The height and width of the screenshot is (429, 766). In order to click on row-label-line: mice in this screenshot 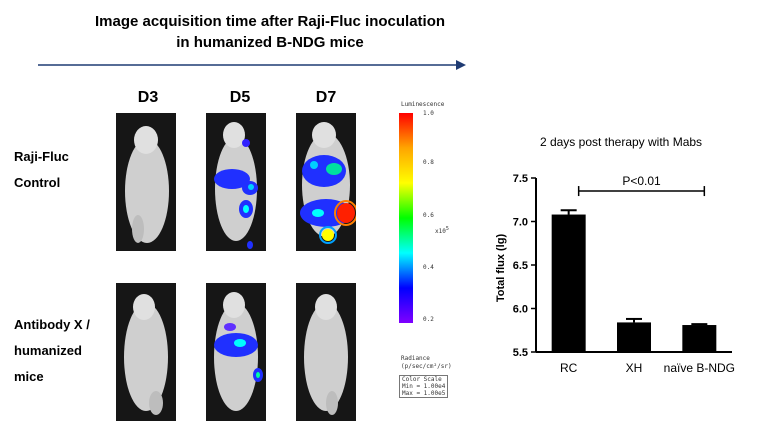, I will do `click(29, 376)`.